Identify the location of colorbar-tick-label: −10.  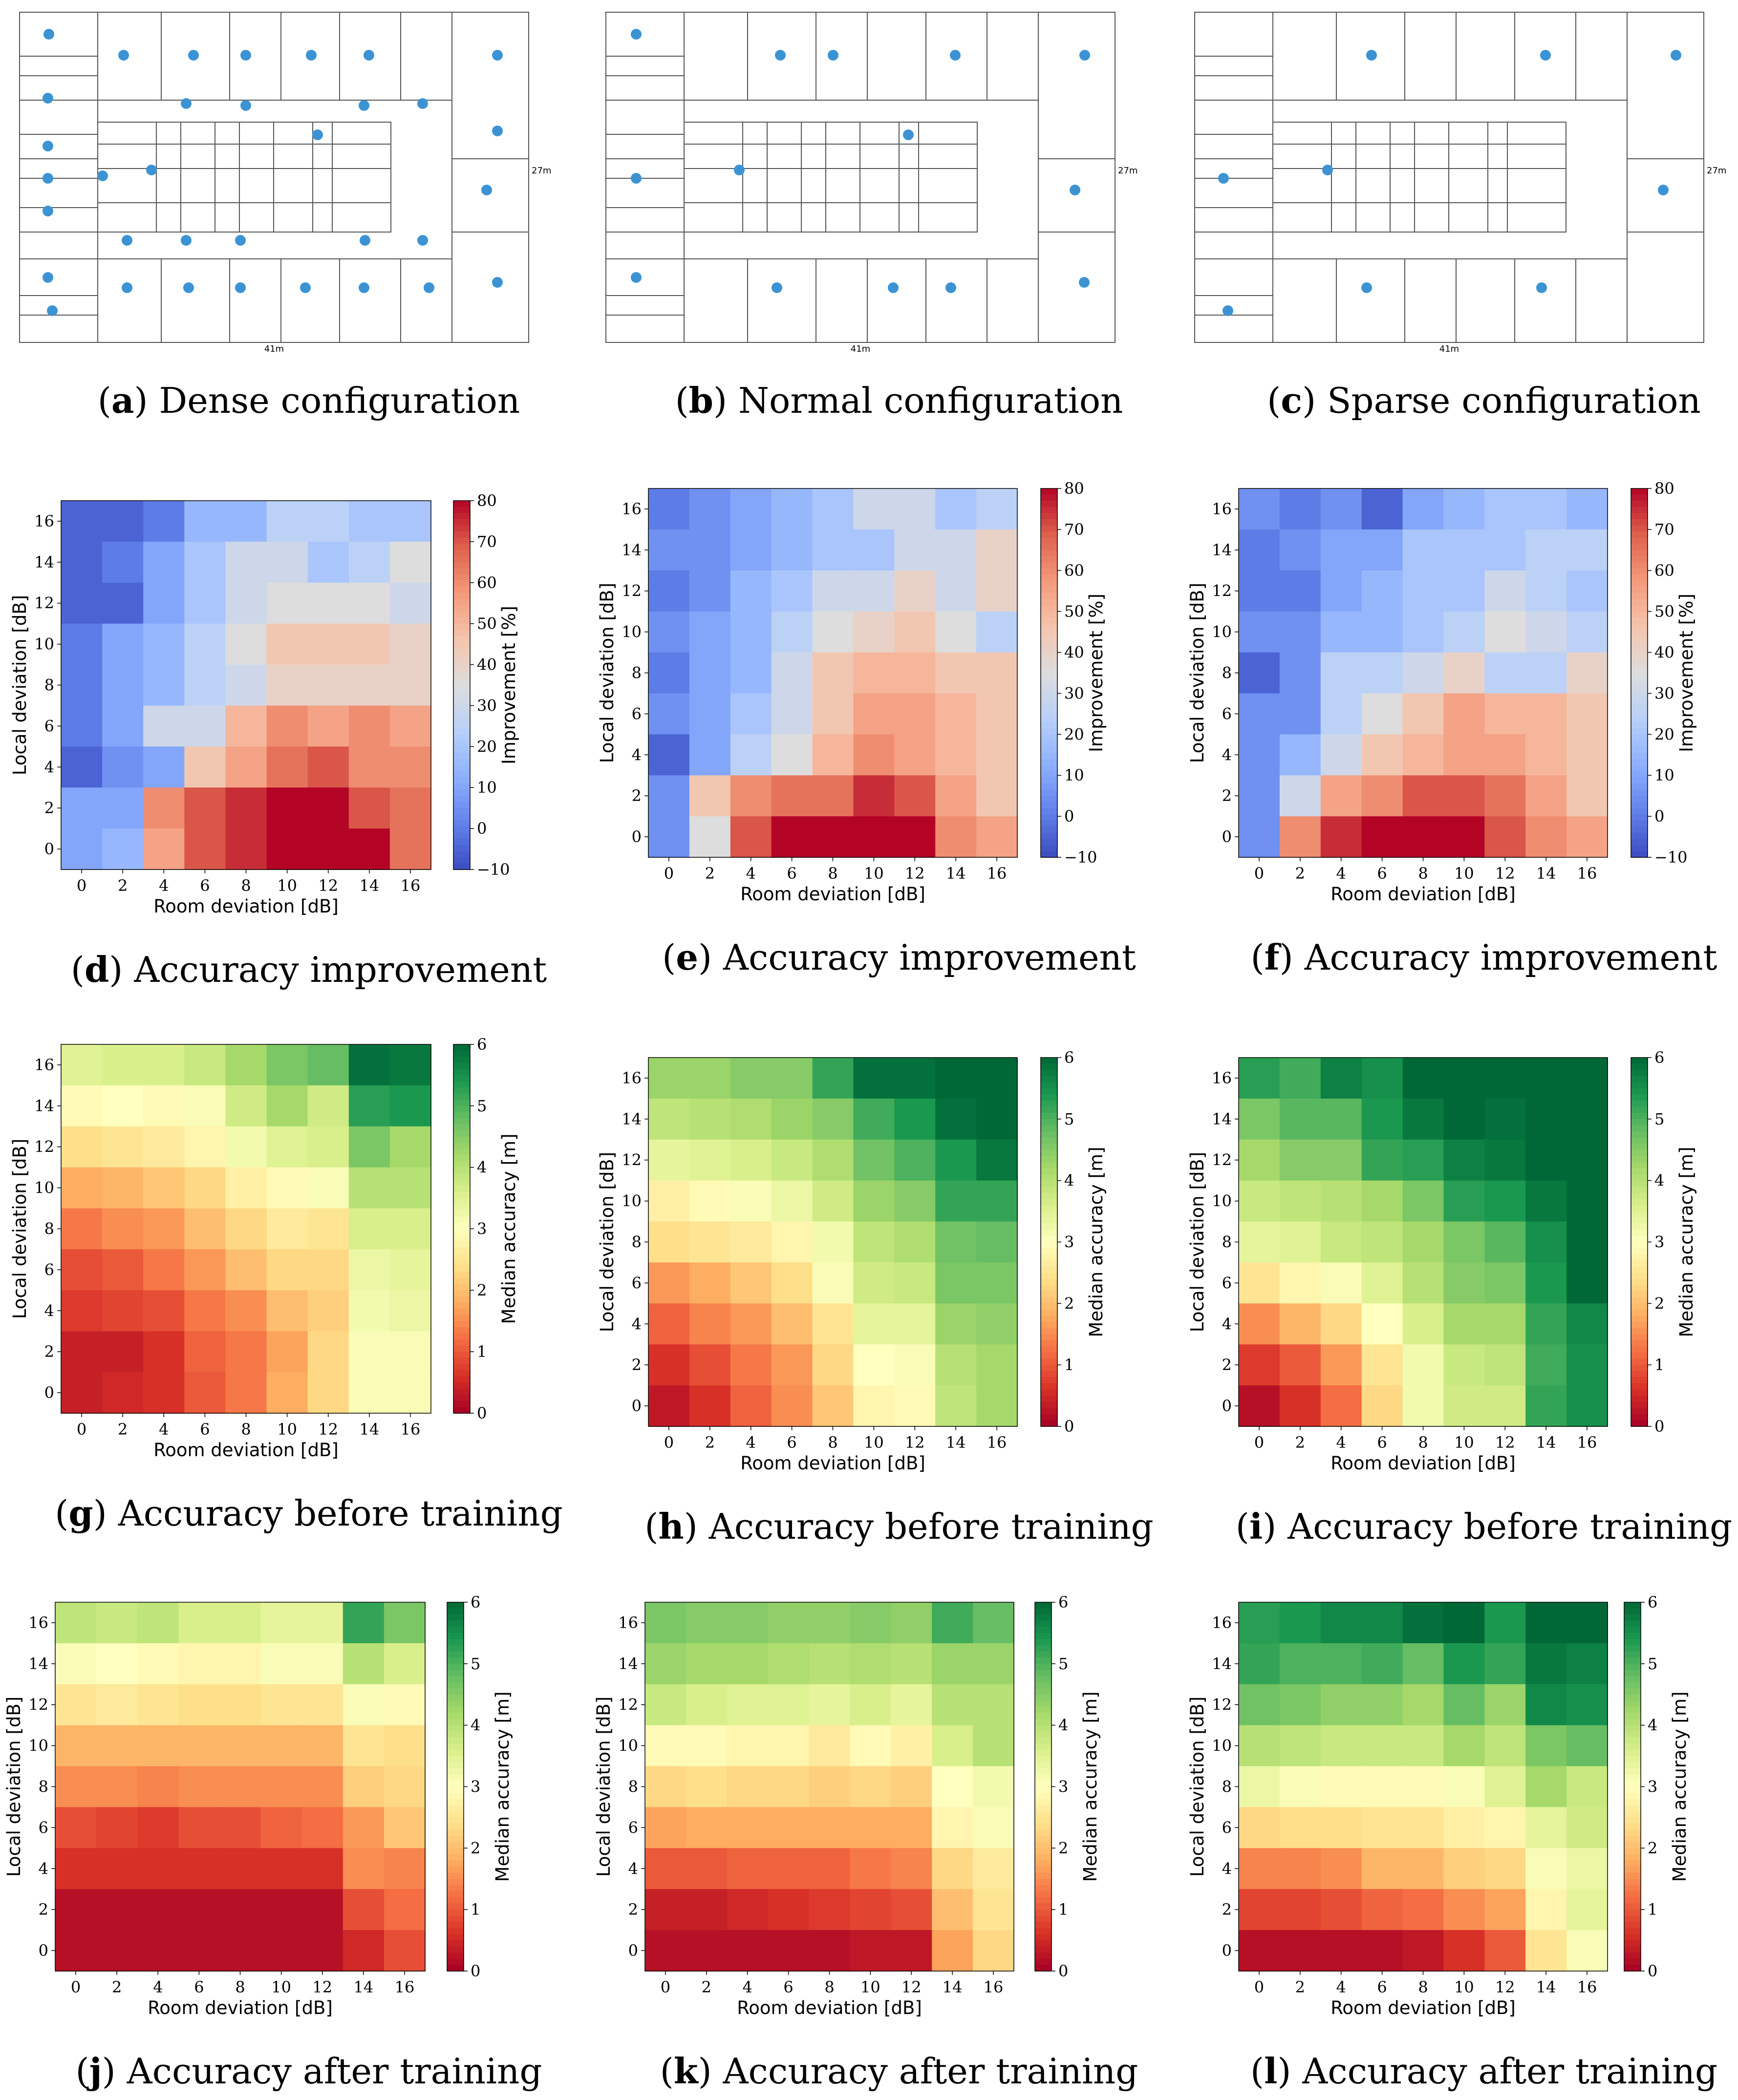
(494, 870).